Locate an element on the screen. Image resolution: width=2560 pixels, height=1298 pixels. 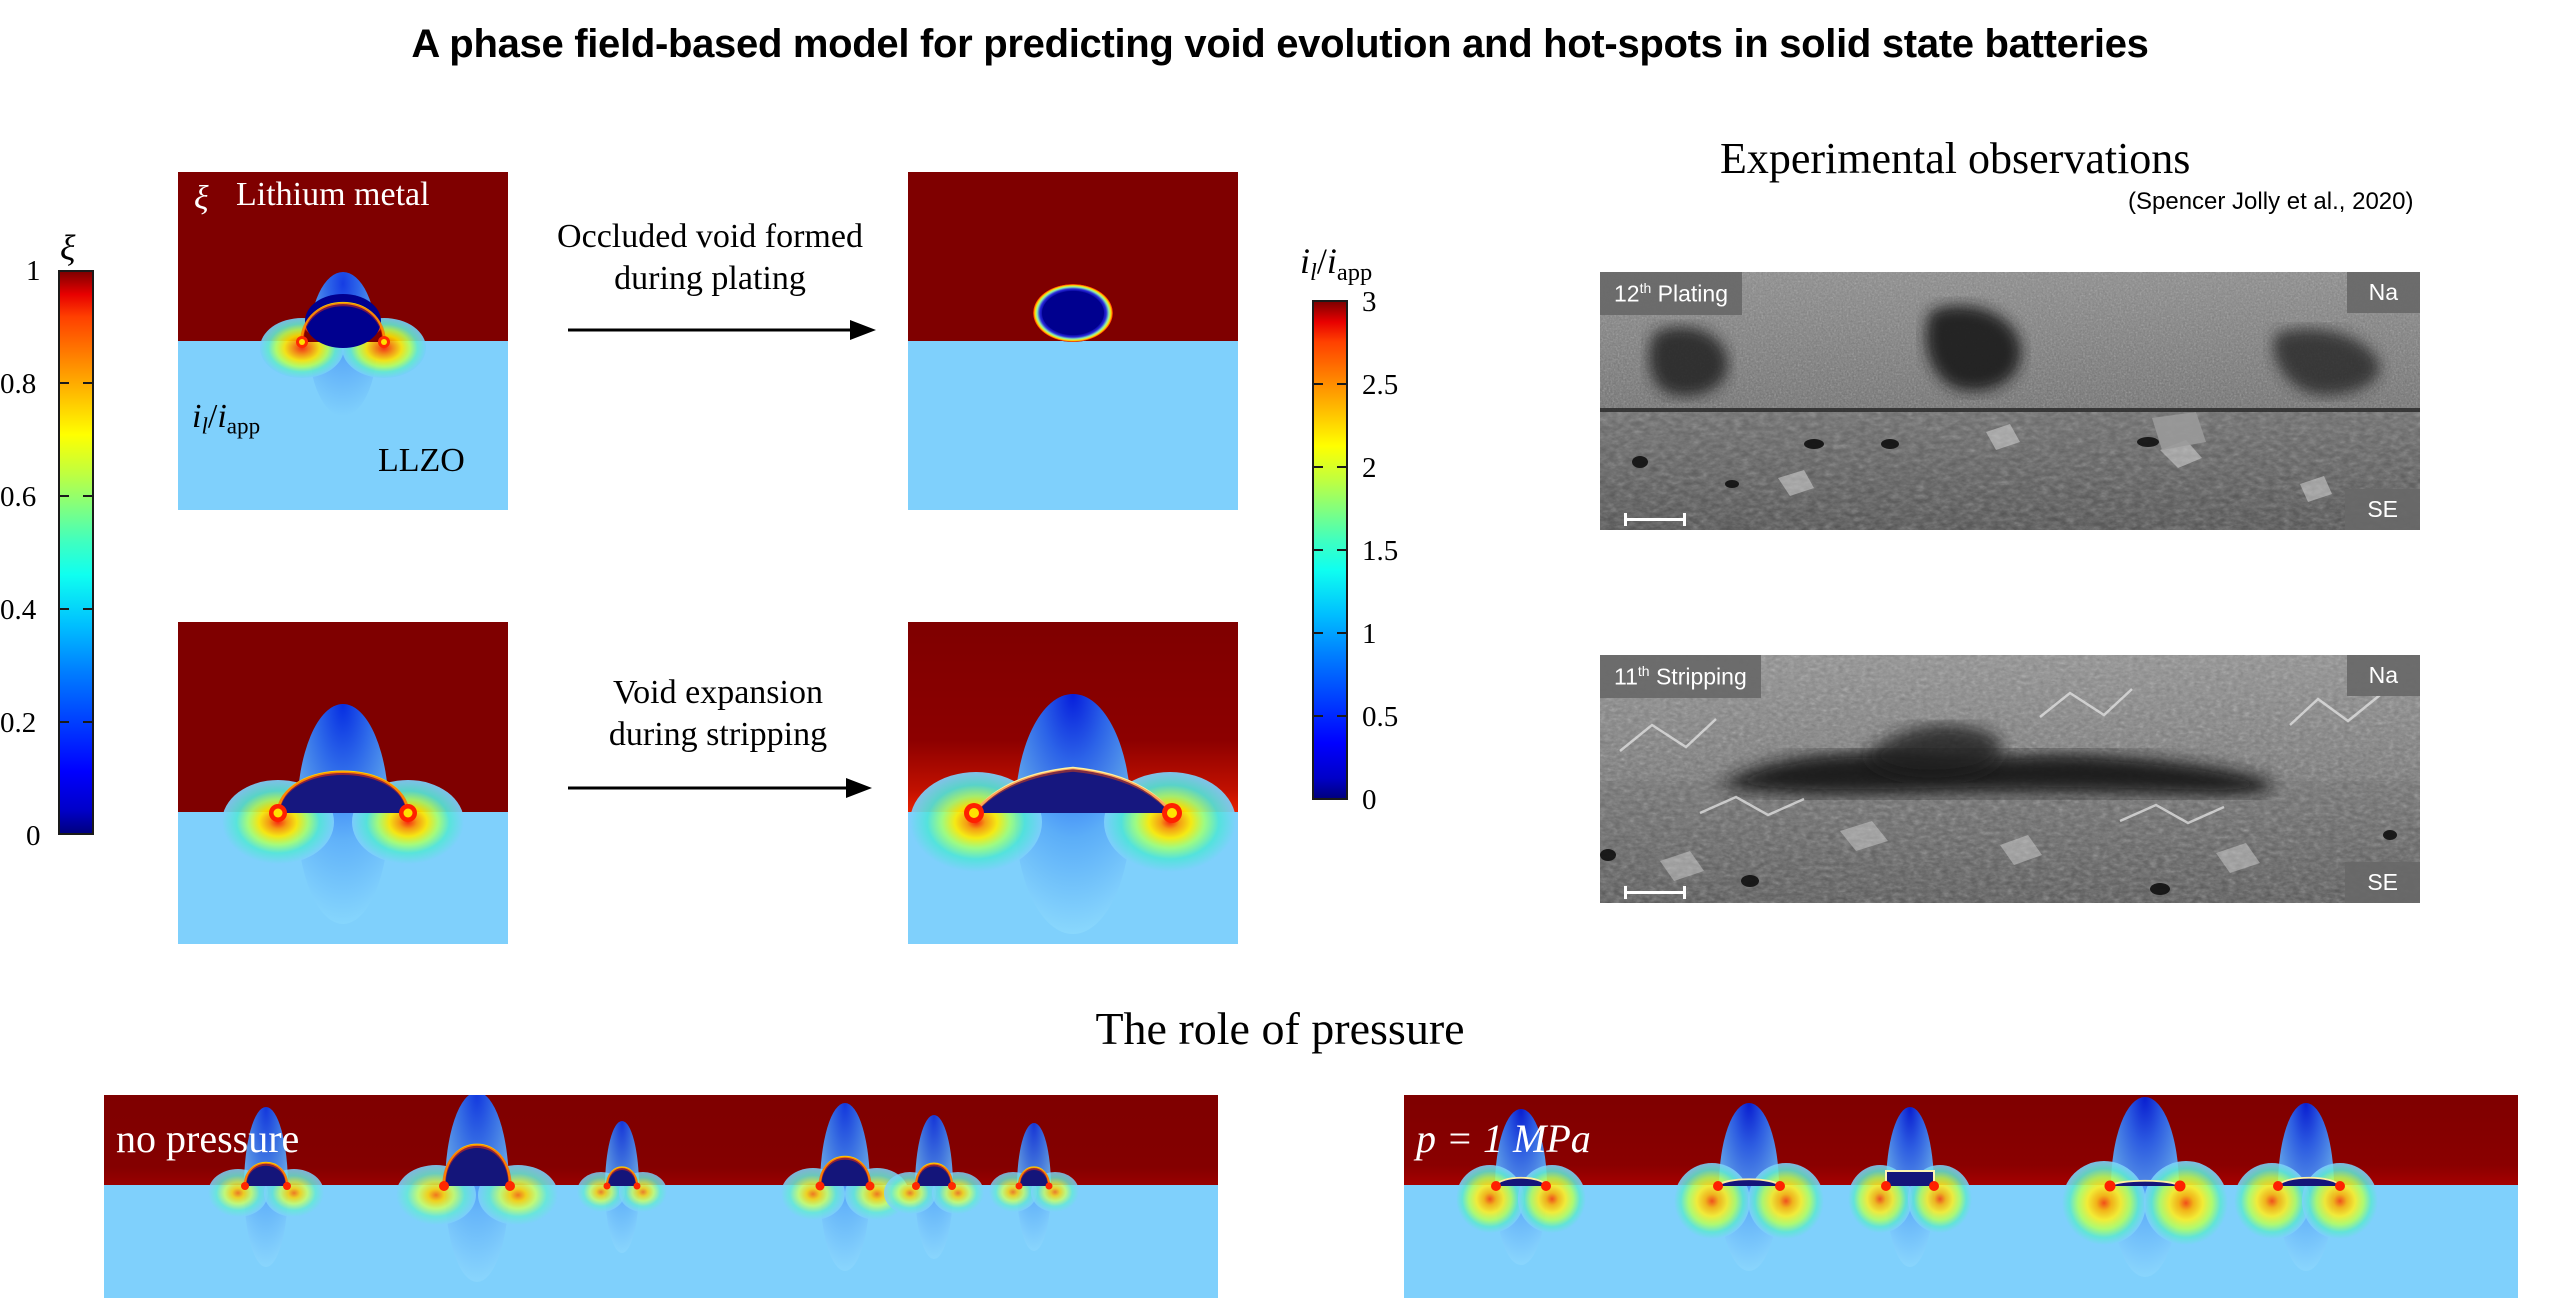
pressure-panel-1mpa: p = 1 MPa is located at coordinates (1961, 1196).